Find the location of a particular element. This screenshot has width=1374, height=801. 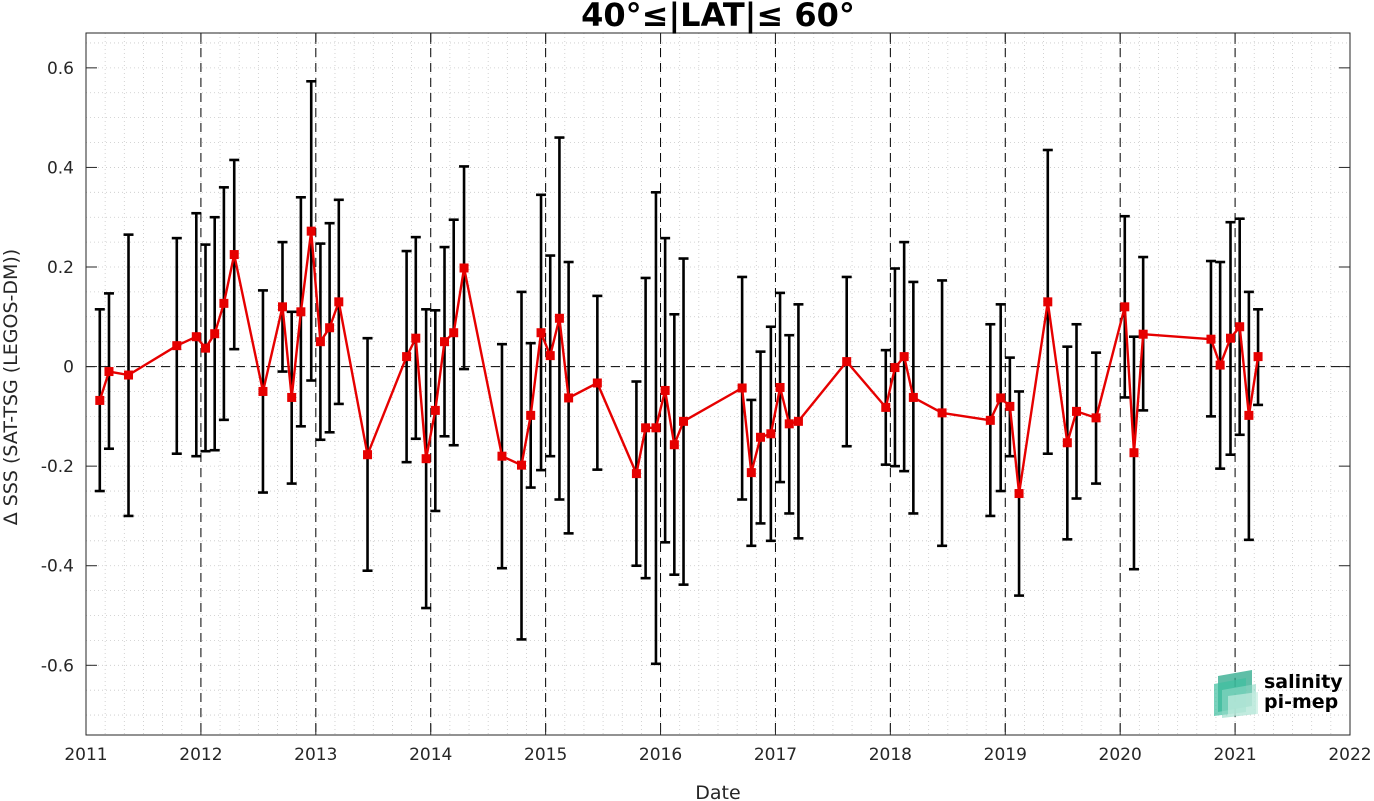

logo-text-line2: pi-mep is located at coordinates (1301, 702).